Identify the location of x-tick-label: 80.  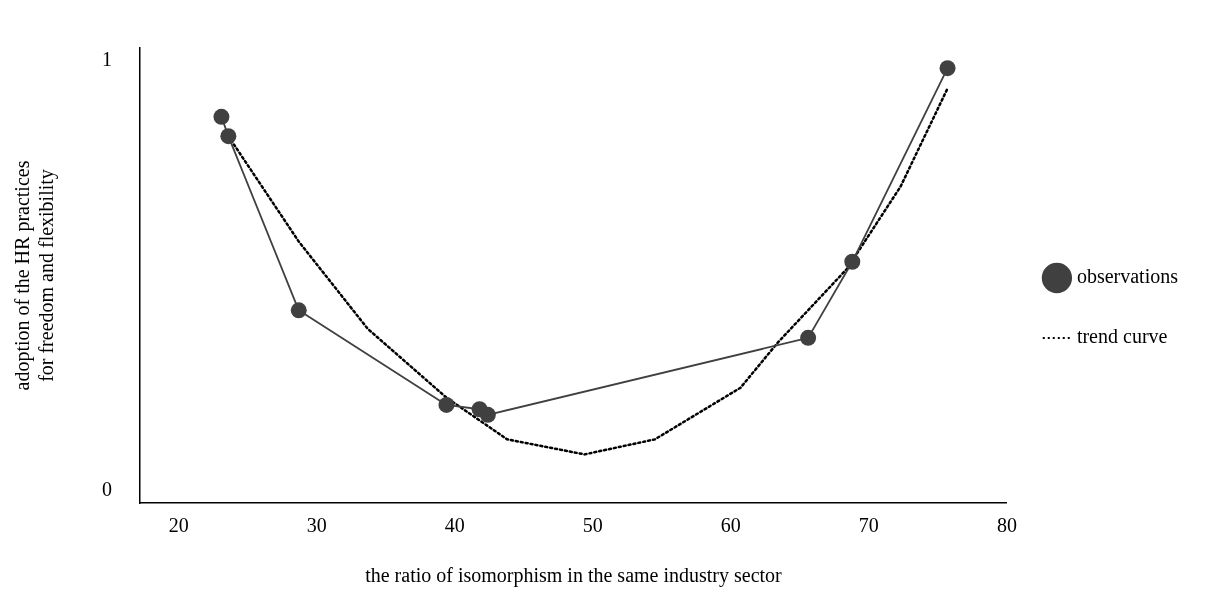
(1006, 525).